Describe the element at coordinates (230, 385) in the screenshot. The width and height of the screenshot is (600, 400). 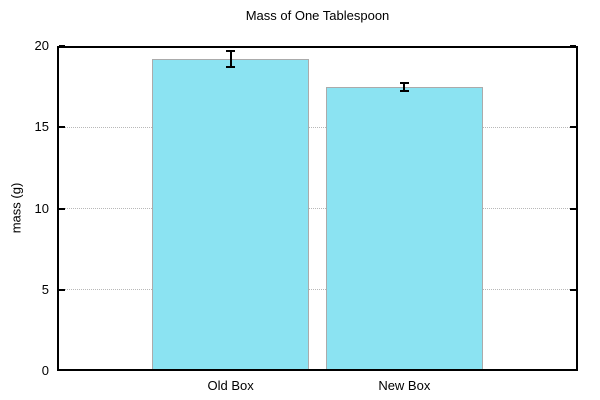
I see `x-category-label: Old Box` at that location.